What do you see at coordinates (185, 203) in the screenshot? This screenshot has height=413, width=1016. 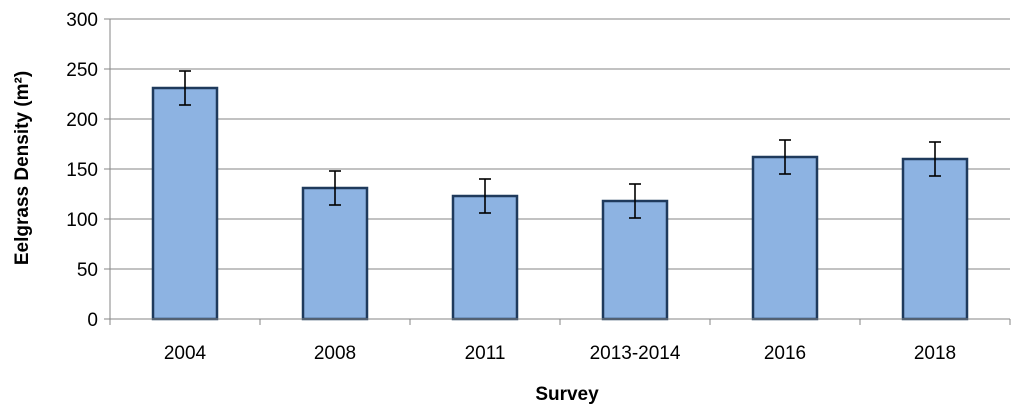 I see `bar-2004` at bounding box center [185, 203].